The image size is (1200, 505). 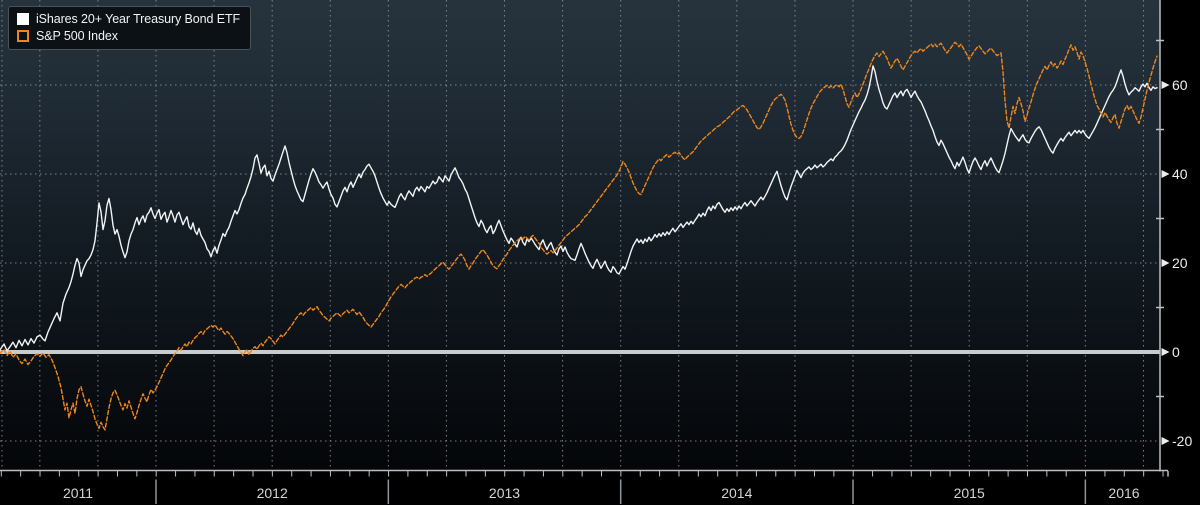 What do you see at coordinates (969, 493) in the screenshot?
I see `x-axis-year-label: 2015` at bounding box center [969, 493].